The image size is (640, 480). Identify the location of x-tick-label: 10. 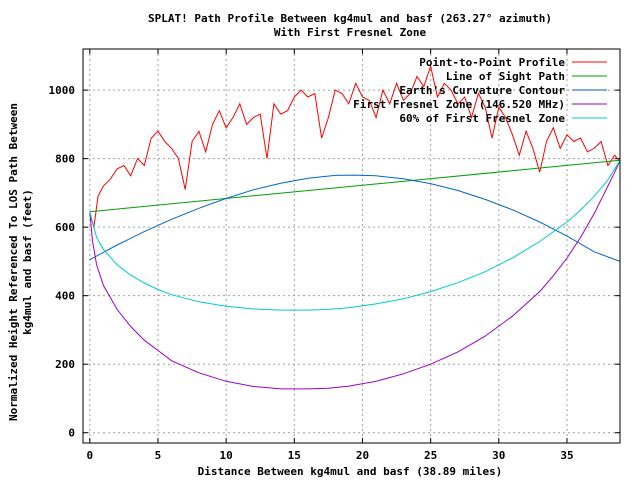
(226, 455).